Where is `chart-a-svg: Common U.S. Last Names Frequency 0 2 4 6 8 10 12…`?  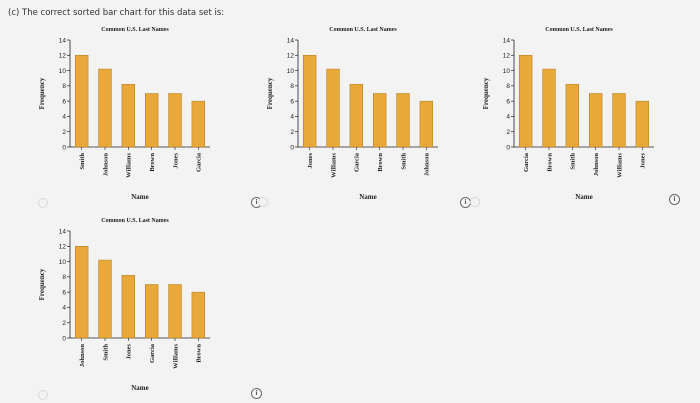
chart-a-svg: Common U.S. Last Names Frequency 0 2 4 6 8 10 12… is located at coordinates (124, 114).